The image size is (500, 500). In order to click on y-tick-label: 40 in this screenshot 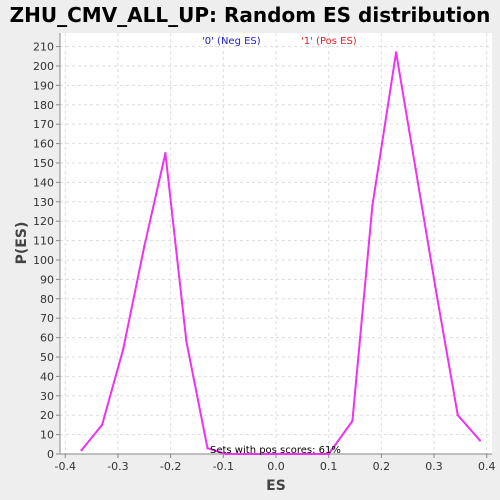, I will do `click(47, 376)`.